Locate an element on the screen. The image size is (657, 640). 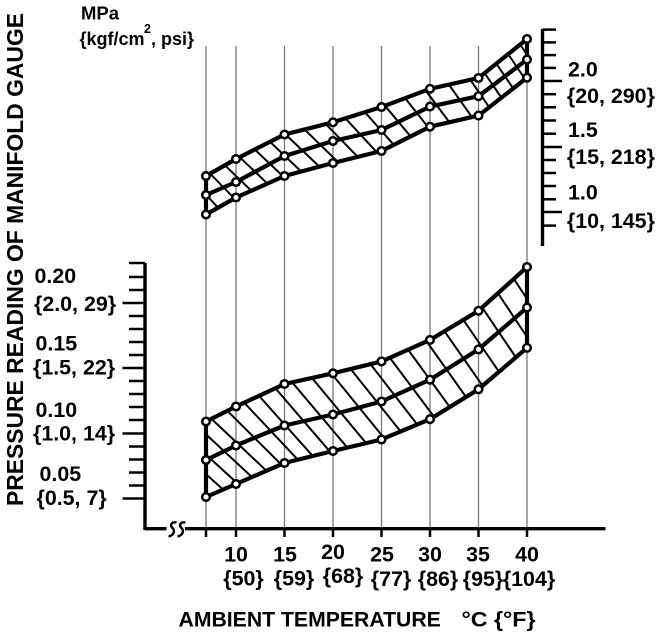
svg-text: 10 is located at coordinates (236, 555).